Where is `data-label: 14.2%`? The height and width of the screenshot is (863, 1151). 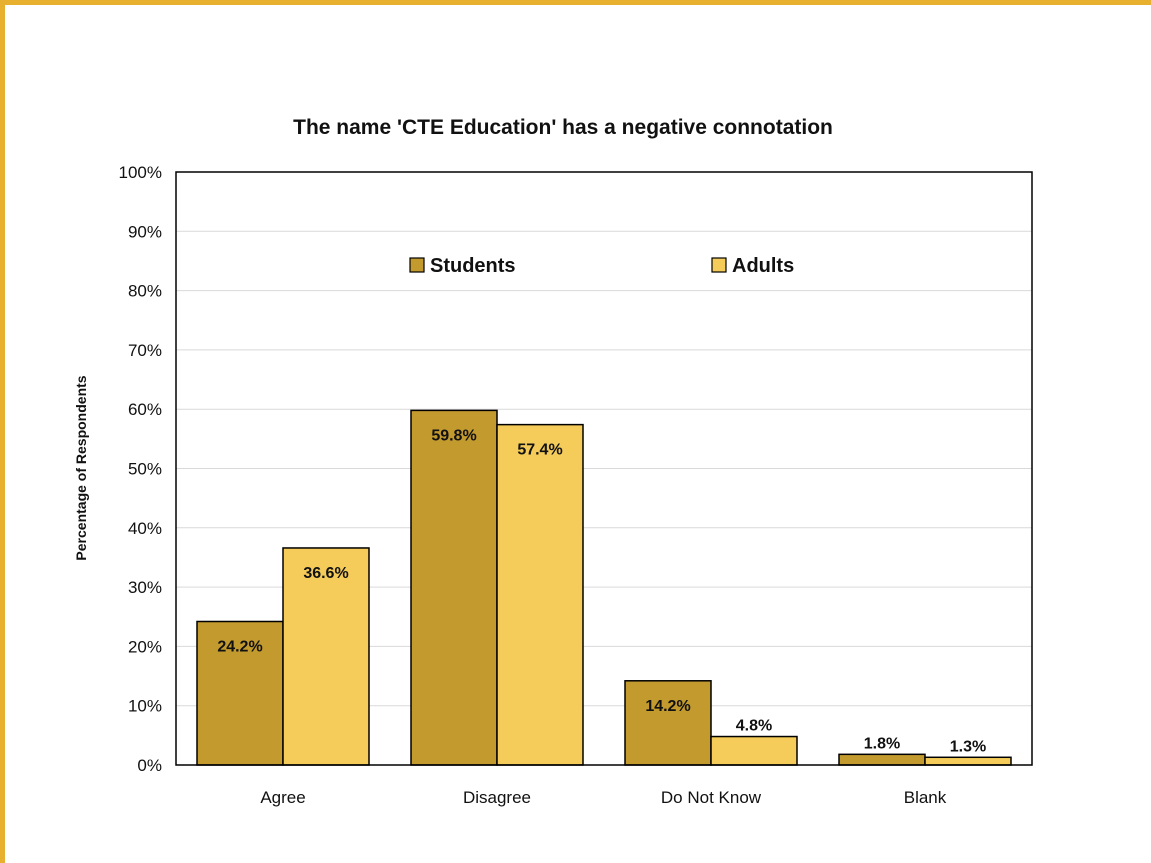
data-label: 14.2% is located at coordinates (667, 706).